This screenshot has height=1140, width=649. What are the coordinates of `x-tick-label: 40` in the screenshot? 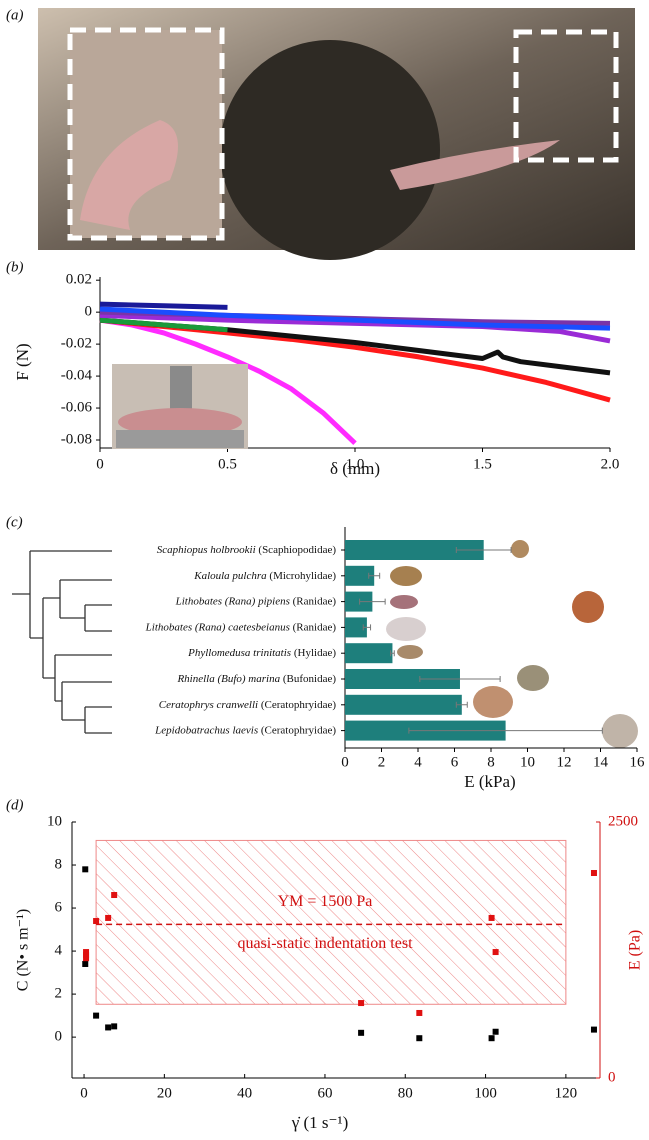 It's located at (244, 1093).